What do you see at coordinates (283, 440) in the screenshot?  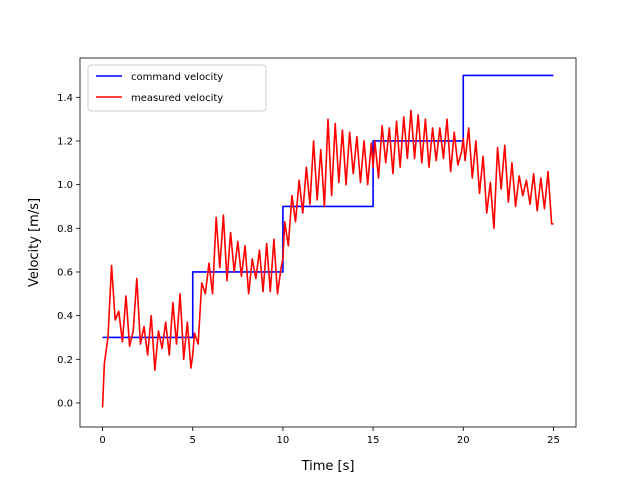 I see `x-tick-label: 10` at bounding box center [283, 440].